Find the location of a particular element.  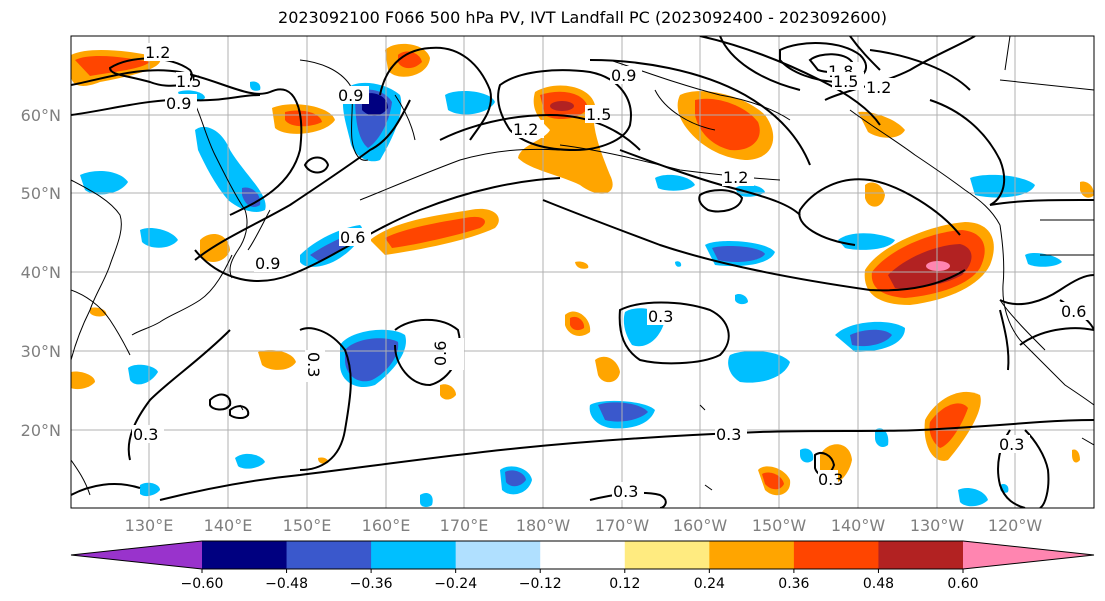

lat-label: 40°N is located at coordinates (41, 272).